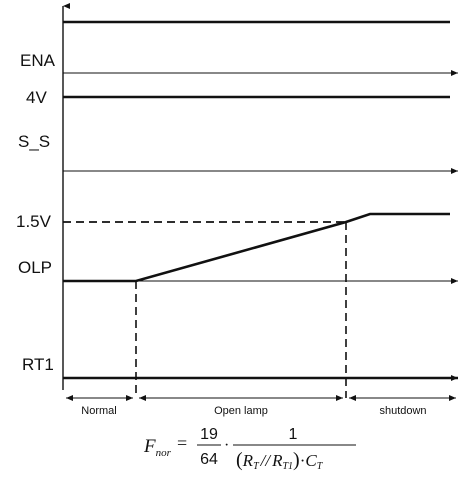 This screenshot has height=486, width=466. Describe the element at coordinates (38, 364) in the screenshot. I see `label-rt1: RT1` at that location.